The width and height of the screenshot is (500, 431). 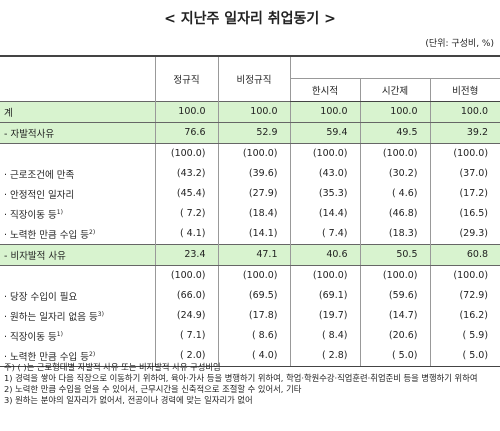 I want to click on value-cell: 76.6, so click(x=186, y=132).